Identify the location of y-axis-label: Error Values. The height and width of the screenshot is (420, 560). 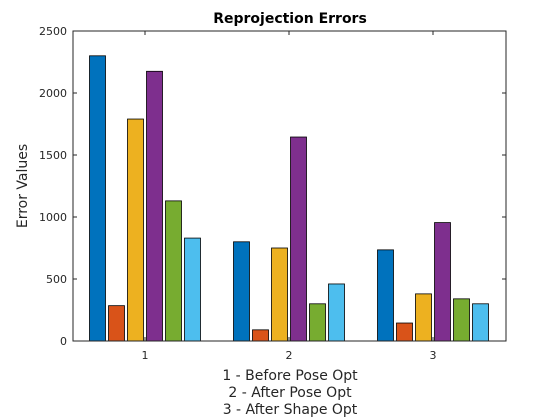
(23, 186).